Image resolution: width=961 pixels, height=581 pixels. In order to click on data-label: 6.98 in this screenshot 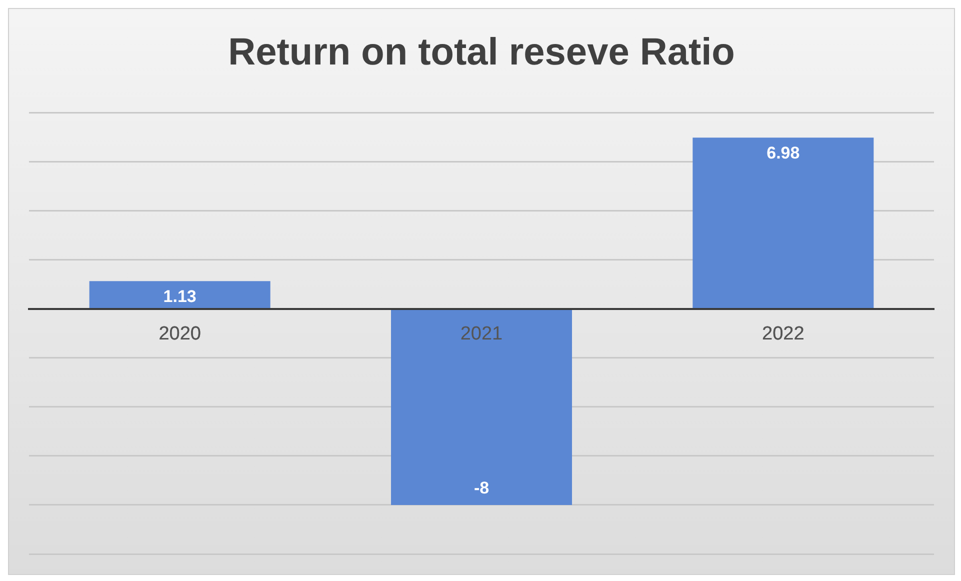, I will do `click(783, 152)`.